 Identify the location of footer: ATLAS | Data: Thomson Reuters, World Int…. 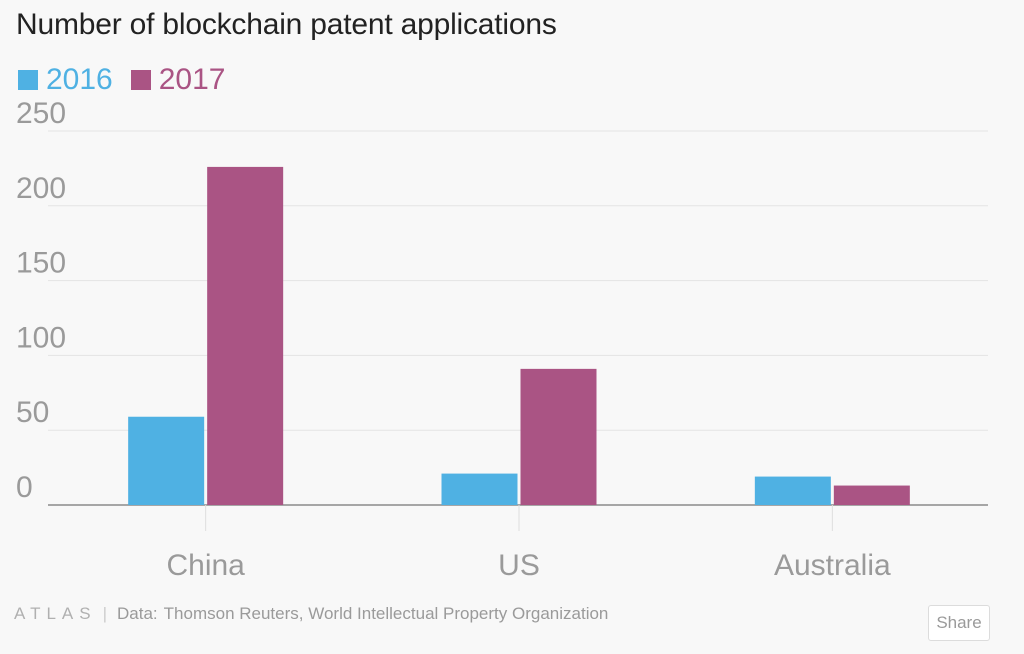
(311, 614).